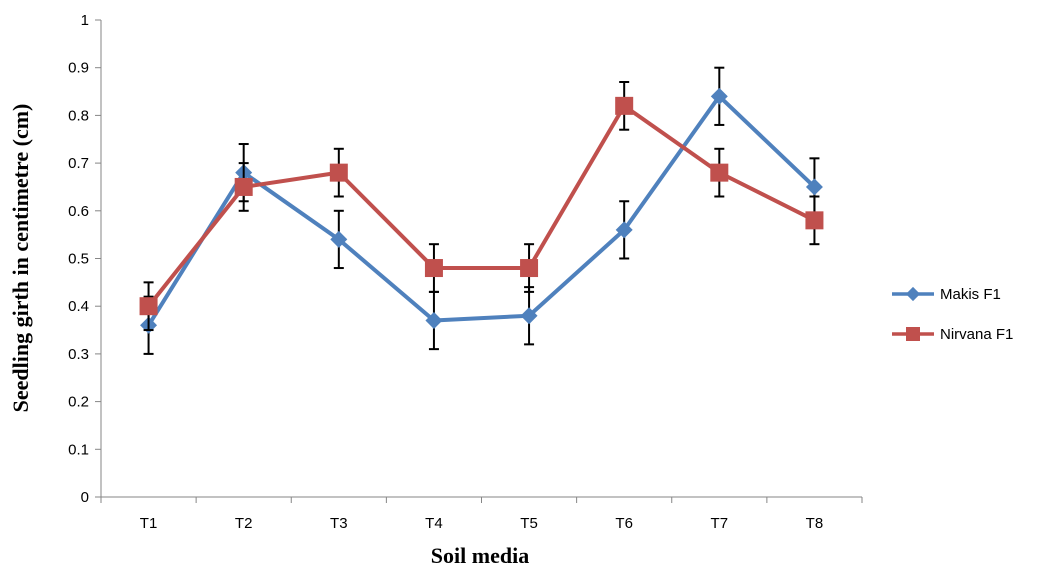 The height and width of the screenshot is (570, 1042). I want to click on y-tick-label: 0.8, so click(78, 115).